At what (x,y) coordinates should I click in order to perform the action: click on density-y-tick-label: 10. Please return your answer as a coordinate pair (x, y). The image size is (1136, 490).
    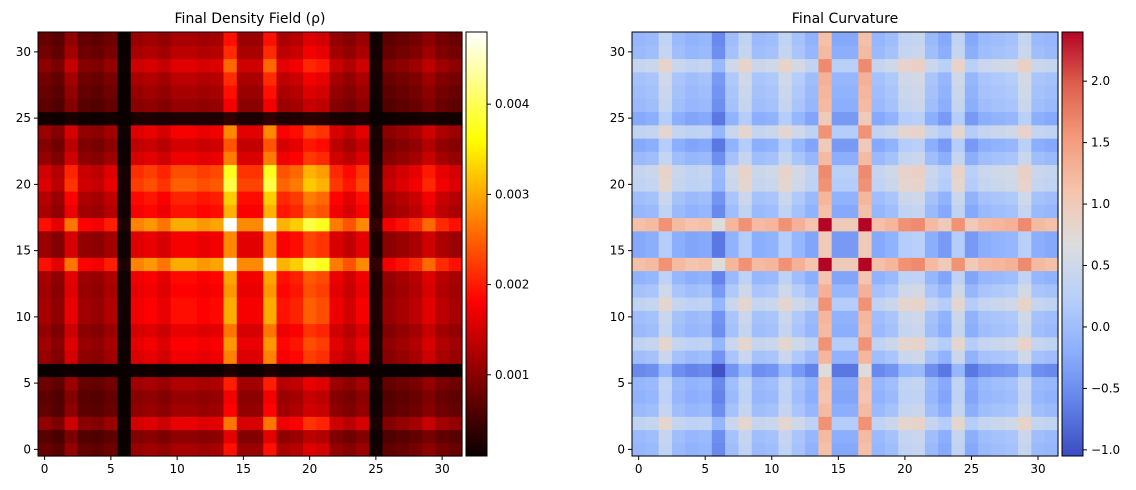
    Looking at the image, I should click on (23, 317).